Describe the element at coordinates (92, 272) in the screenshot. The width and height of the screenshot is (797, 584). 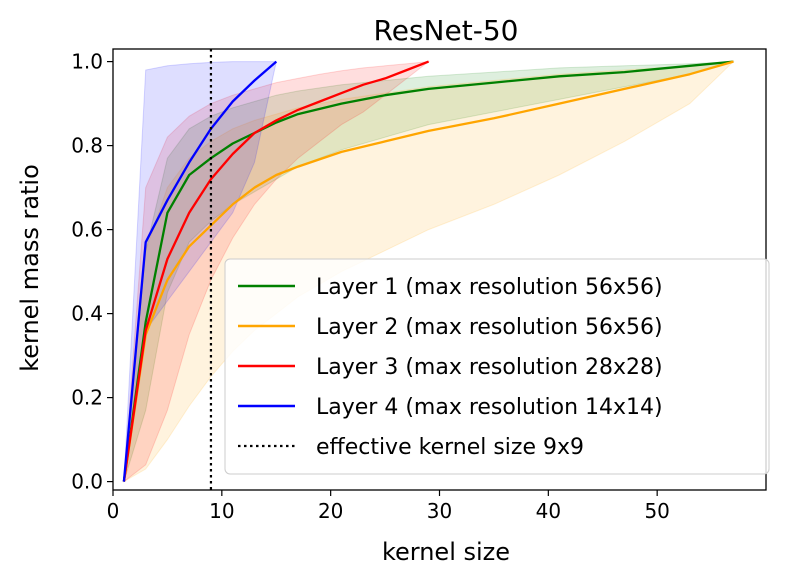
I see `y-axis: 0.0 0.2 0.4 0.6 0.8 1.0` at that location.